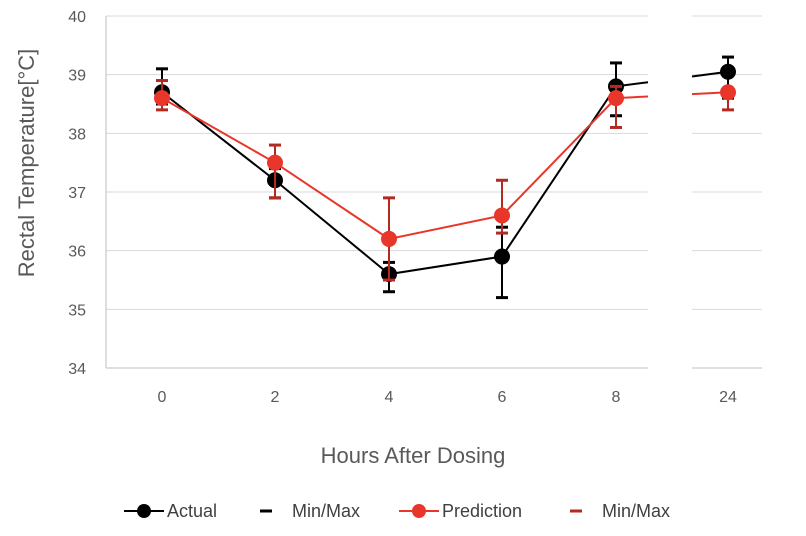 Image resolution: width=806 pixels, height=536 pixels. What do you see at coordinates (502, 397) in the screenshot?
I see `x-tick-label: 6` at bounding box center [502, 397].